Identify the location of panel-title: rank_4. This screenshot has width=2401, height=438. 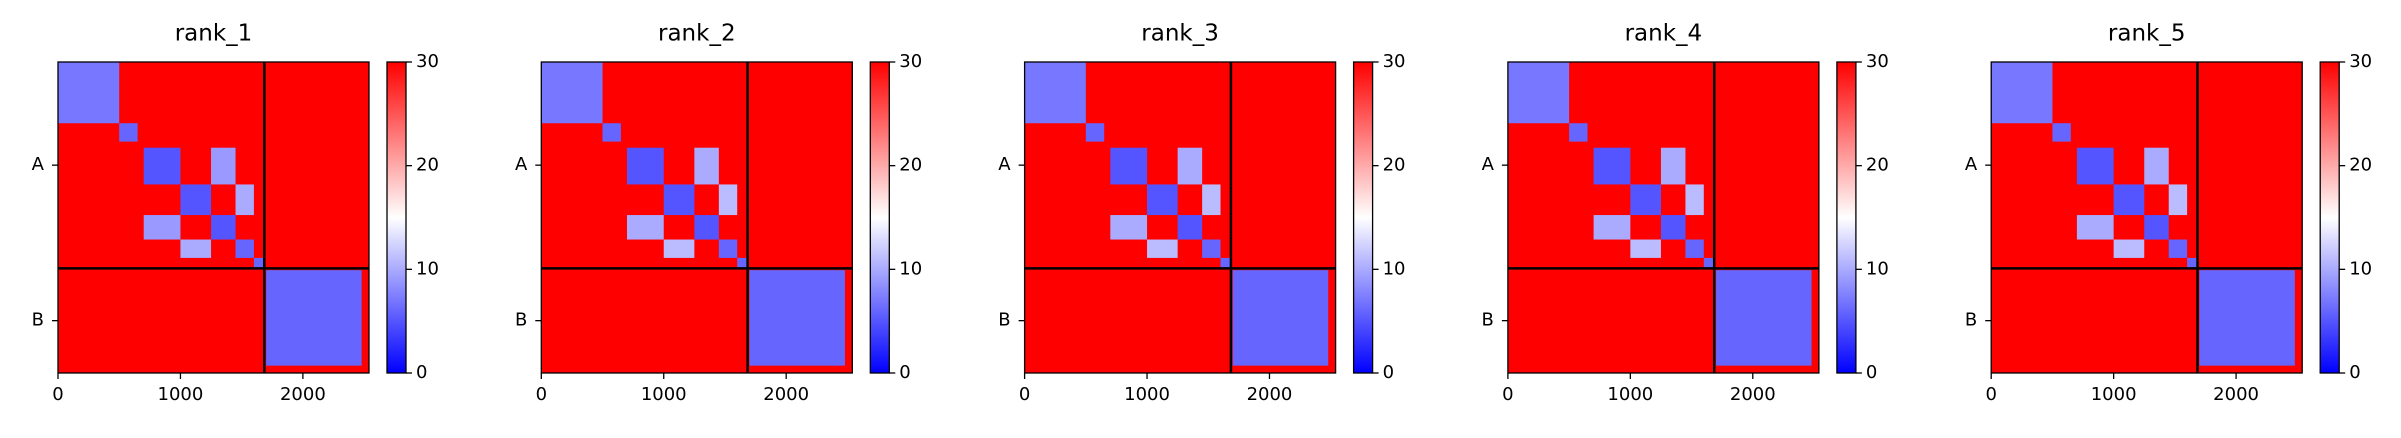
(1664, 34).